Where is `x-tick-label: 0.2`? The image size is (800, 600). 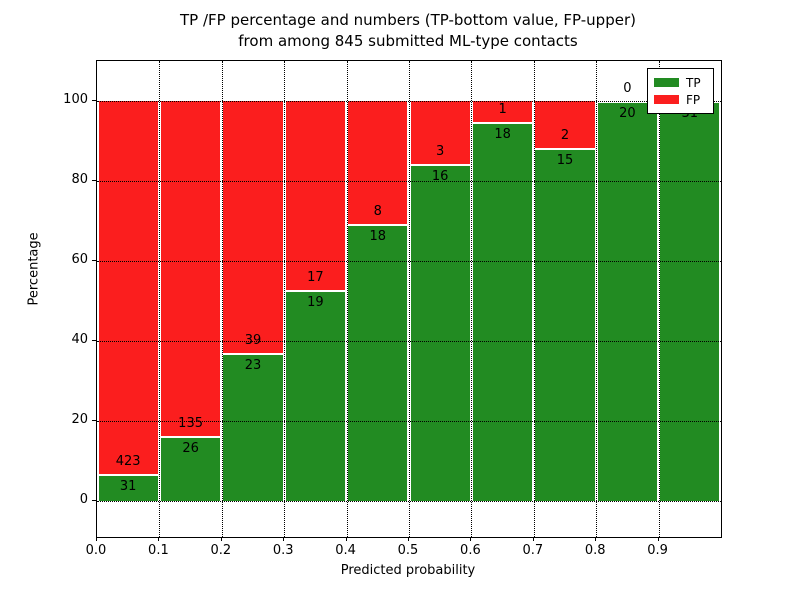
x-tick-label: 0.2 is located at coordinates (221, 550).